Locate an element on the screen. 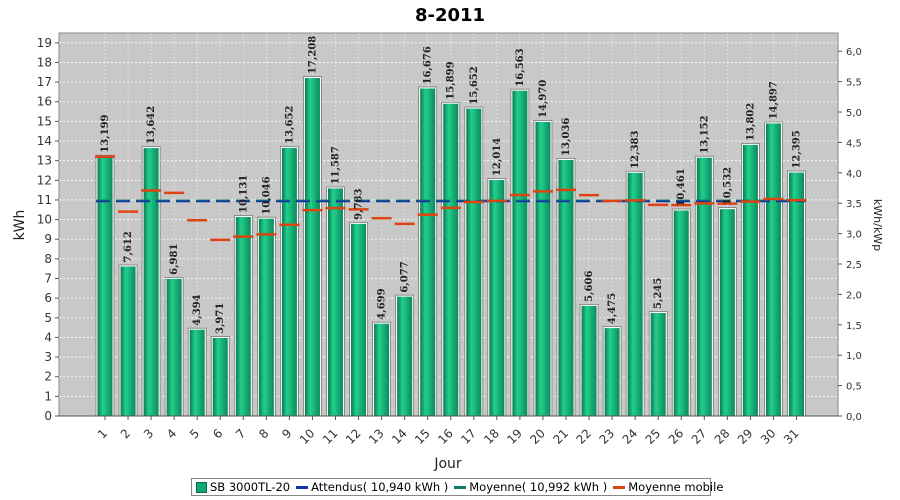 This screenshot has height=500, width=900. x-tick-label: 30 is located at coordinates (768, 436).